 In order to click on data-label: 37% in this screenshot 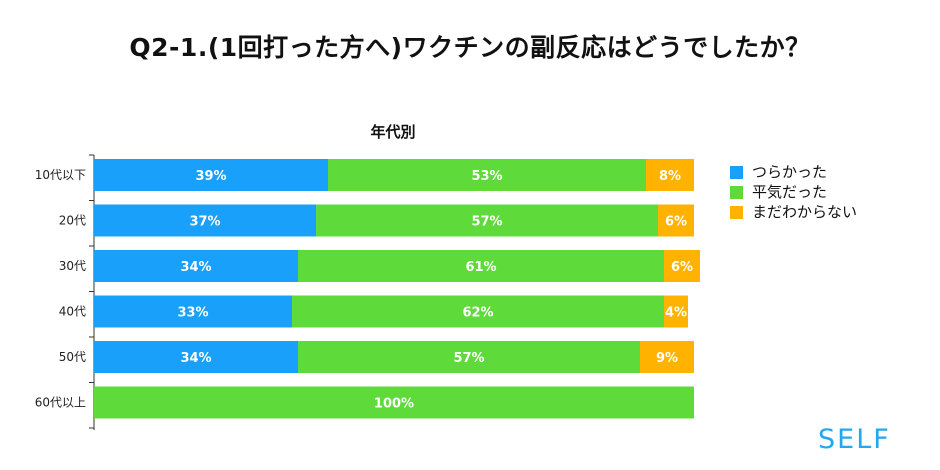, I will do `click(204, 222)`.